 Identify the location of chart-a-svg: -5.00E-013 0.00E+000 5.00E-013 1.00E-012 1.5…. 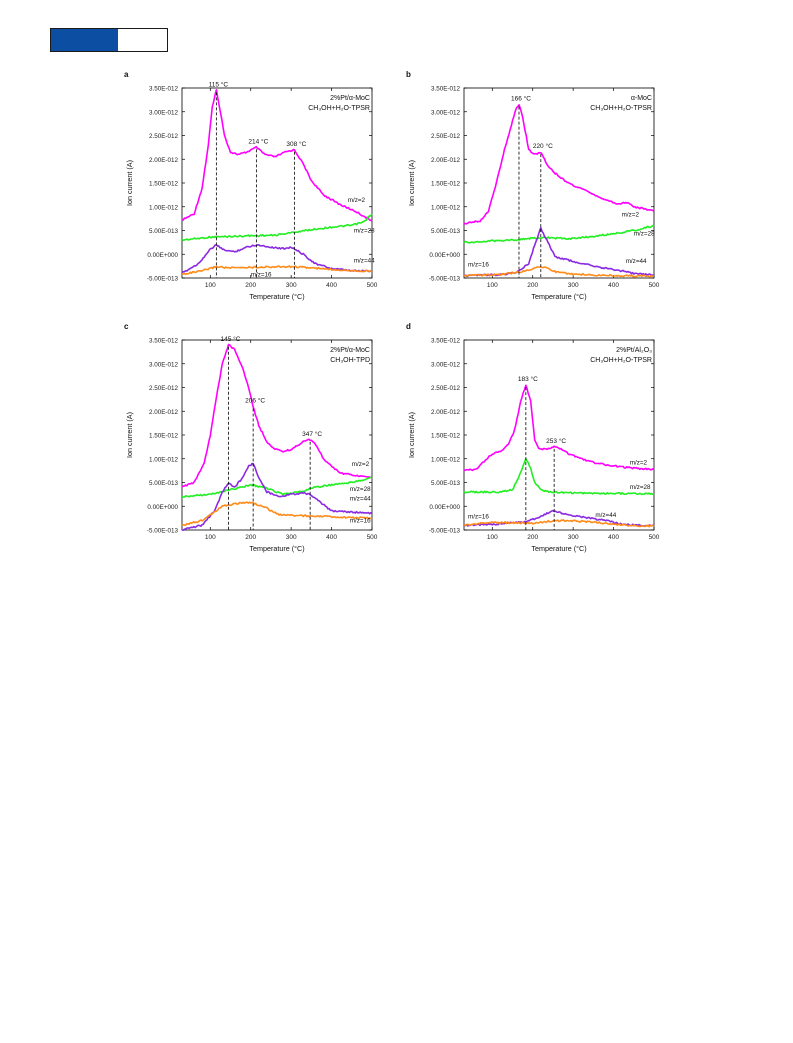
(251, 190).